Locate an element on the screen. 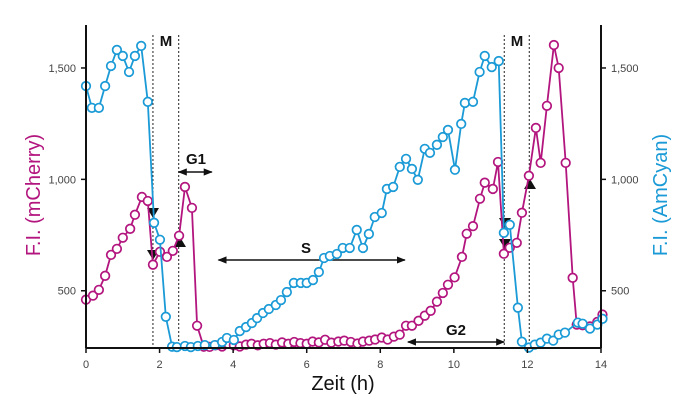  x-axis-label: Zeit (h) is located at coordinates (342, 384).